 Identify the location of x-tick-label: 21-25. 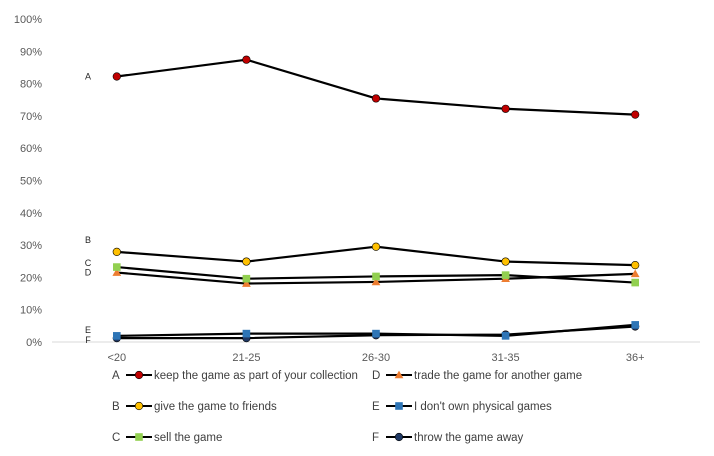
(246, 358).